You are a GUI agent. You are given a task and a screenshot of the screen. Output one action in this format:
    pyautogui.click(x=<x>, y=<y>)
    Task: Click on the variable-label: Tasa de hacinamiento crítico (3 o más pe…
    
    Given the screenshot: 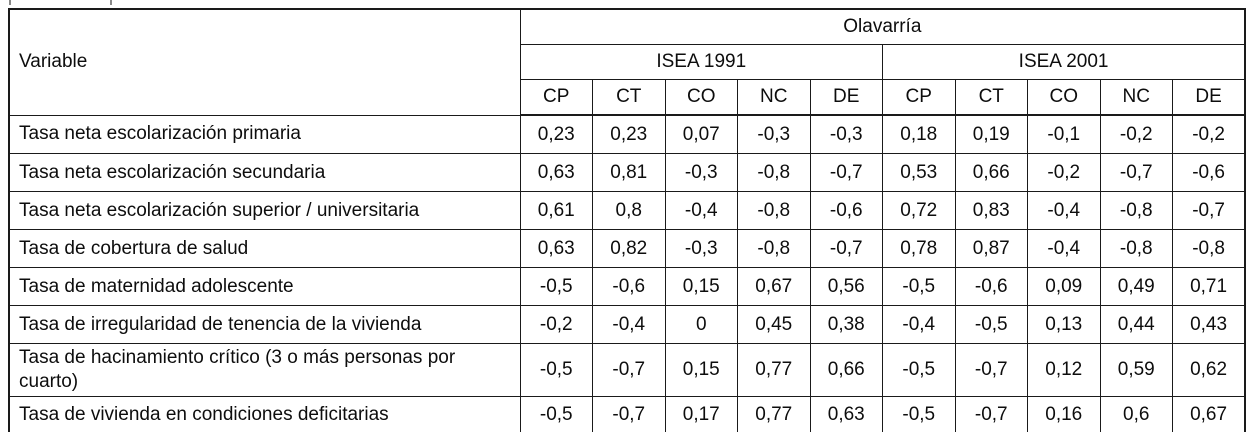 What is the action you would take?
    pyautogui.click(x=264, y=370)
    